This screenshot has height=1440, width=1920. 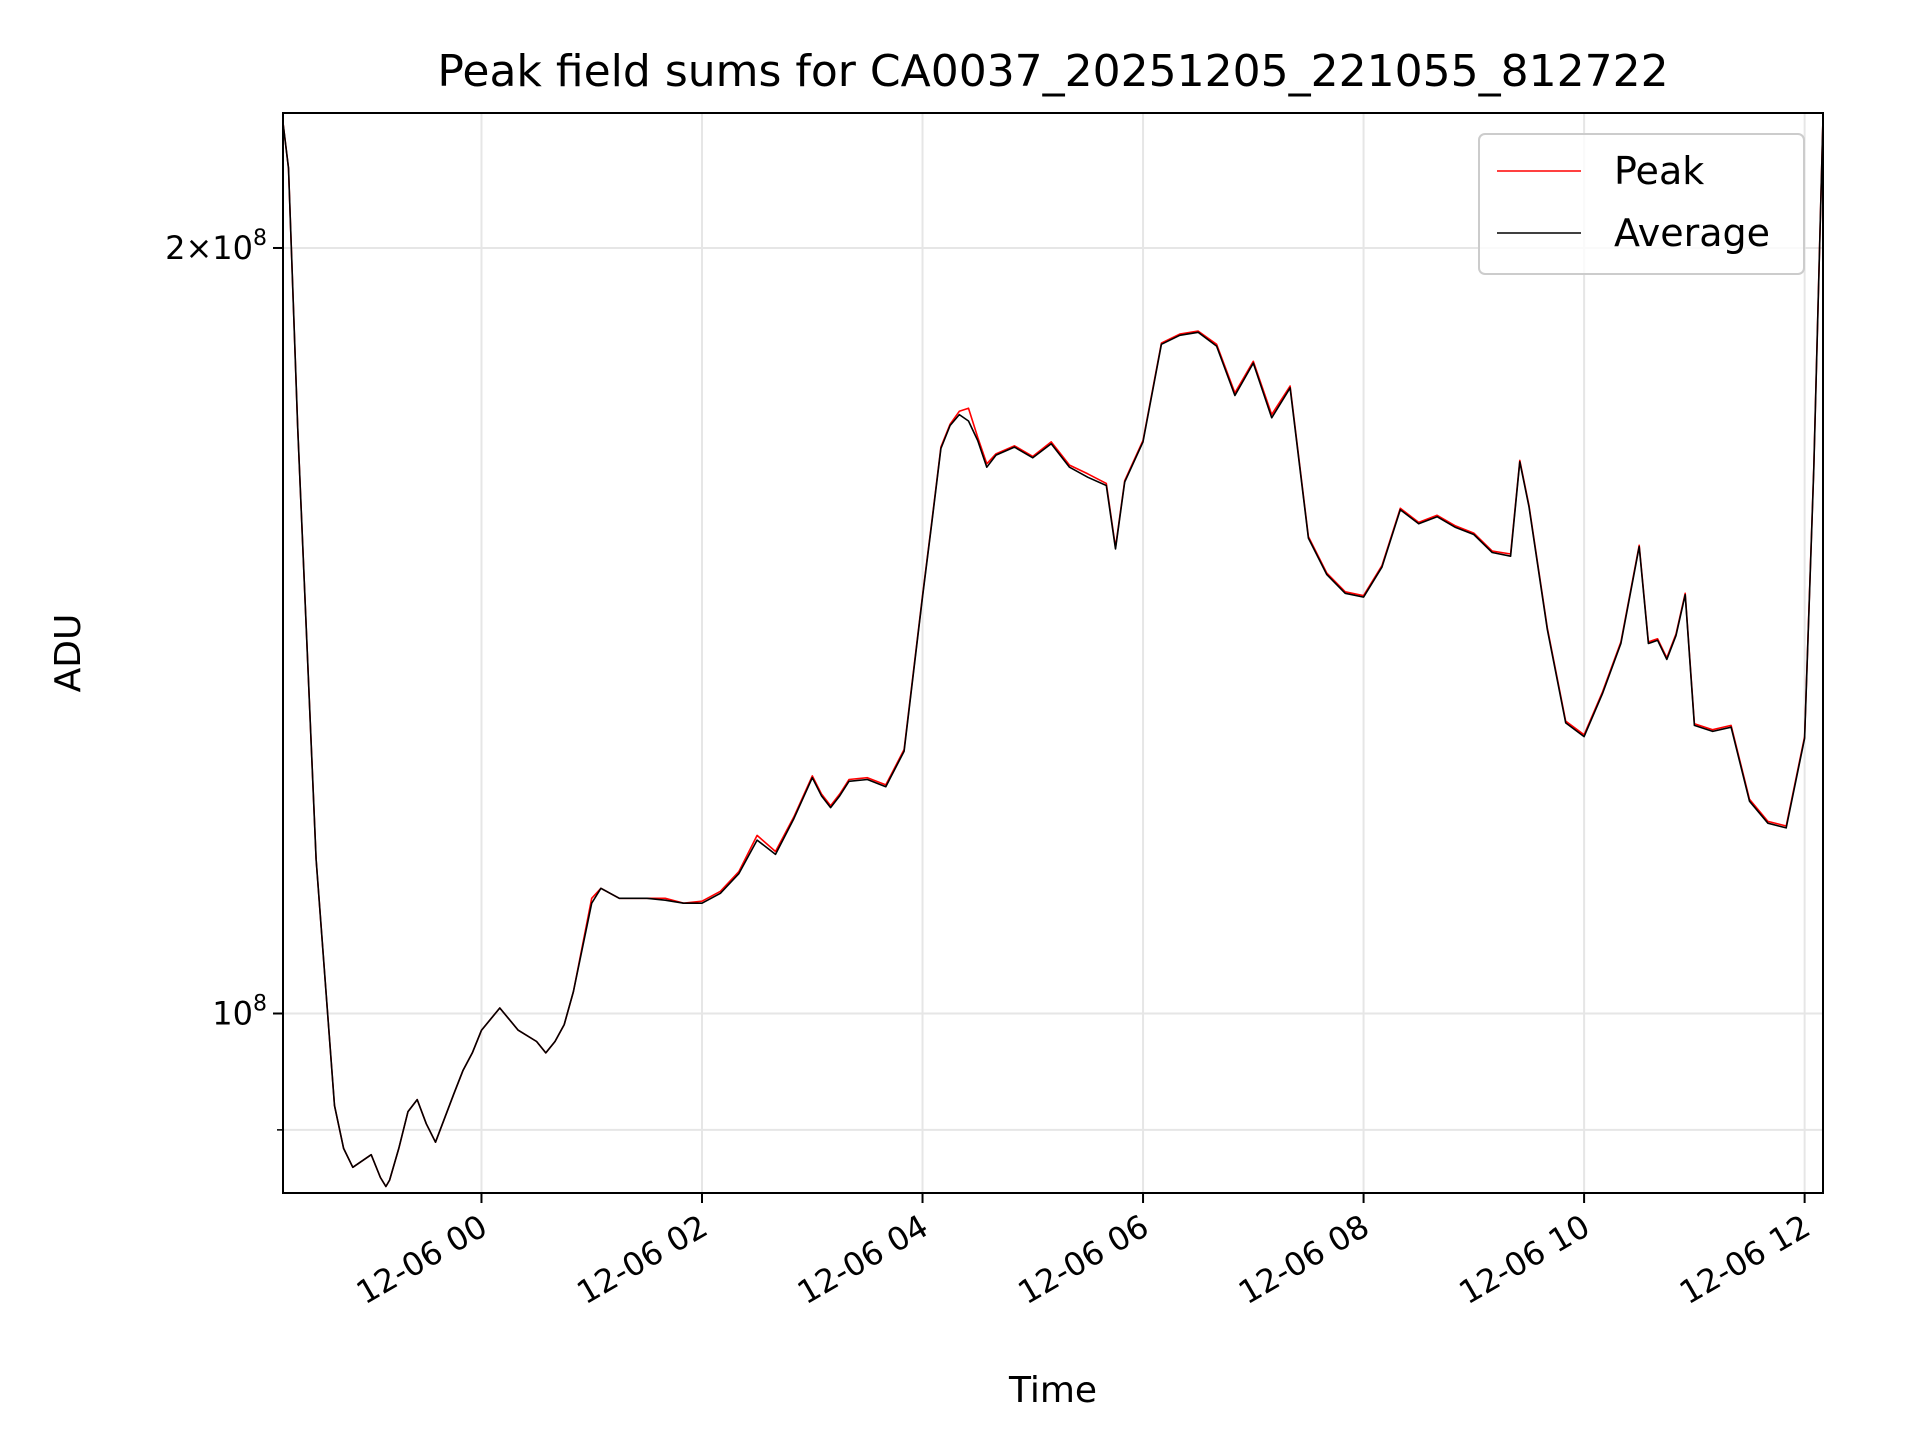 I want to click on y-tick-label: 108, so click(x=239, y=1012).